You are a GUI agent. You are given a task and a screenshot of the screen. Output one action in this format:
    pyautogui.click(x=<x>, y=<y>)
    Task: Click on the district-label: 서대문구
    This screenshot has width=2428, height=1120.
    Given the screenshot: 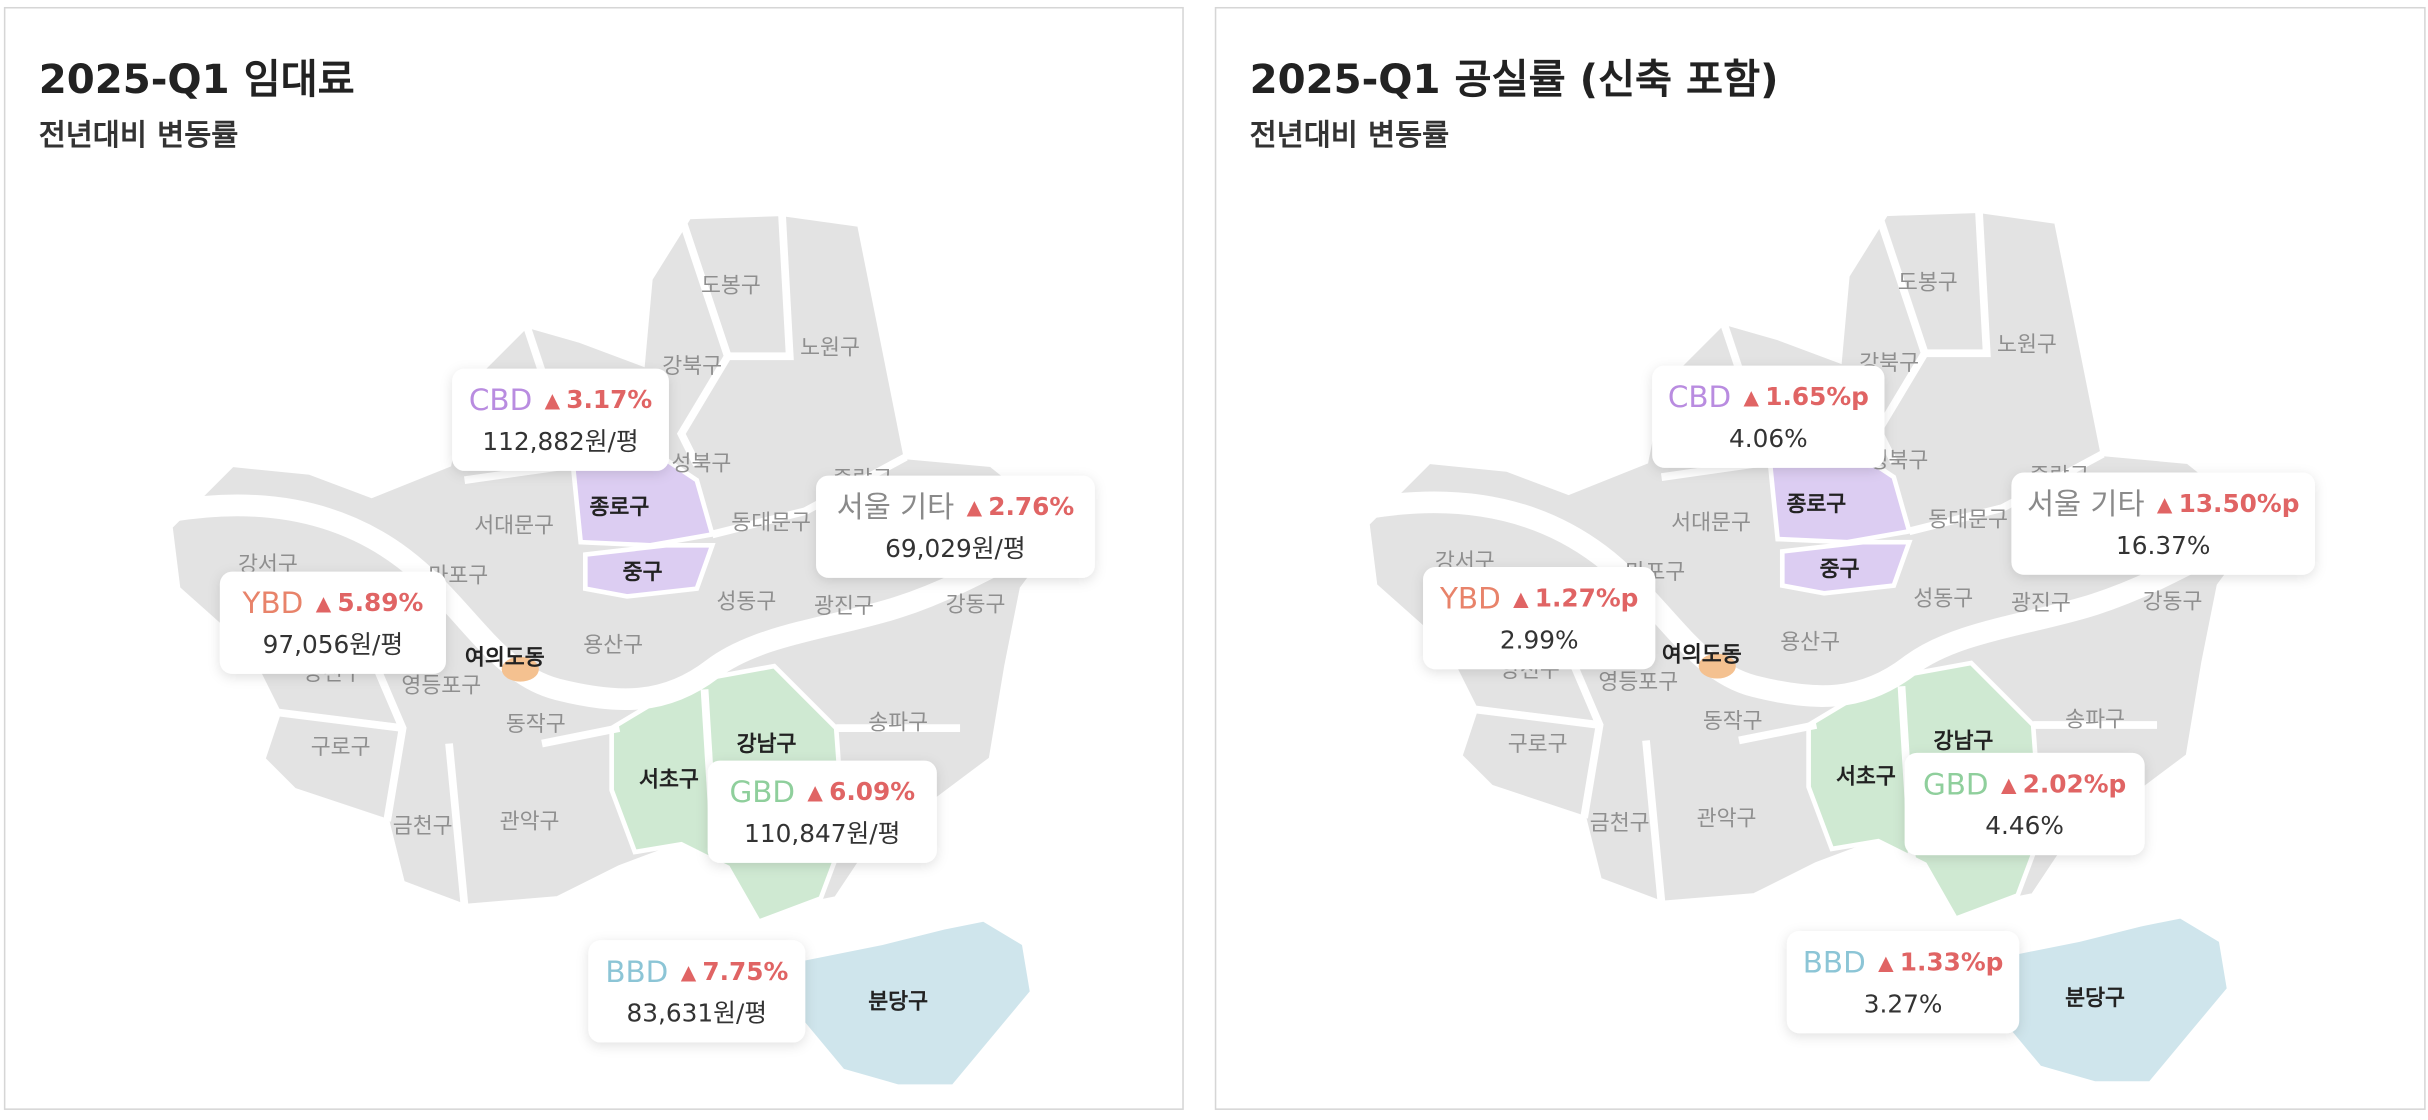 What is the action you would take?
    pyautogui.click(x=514, y=526)
    